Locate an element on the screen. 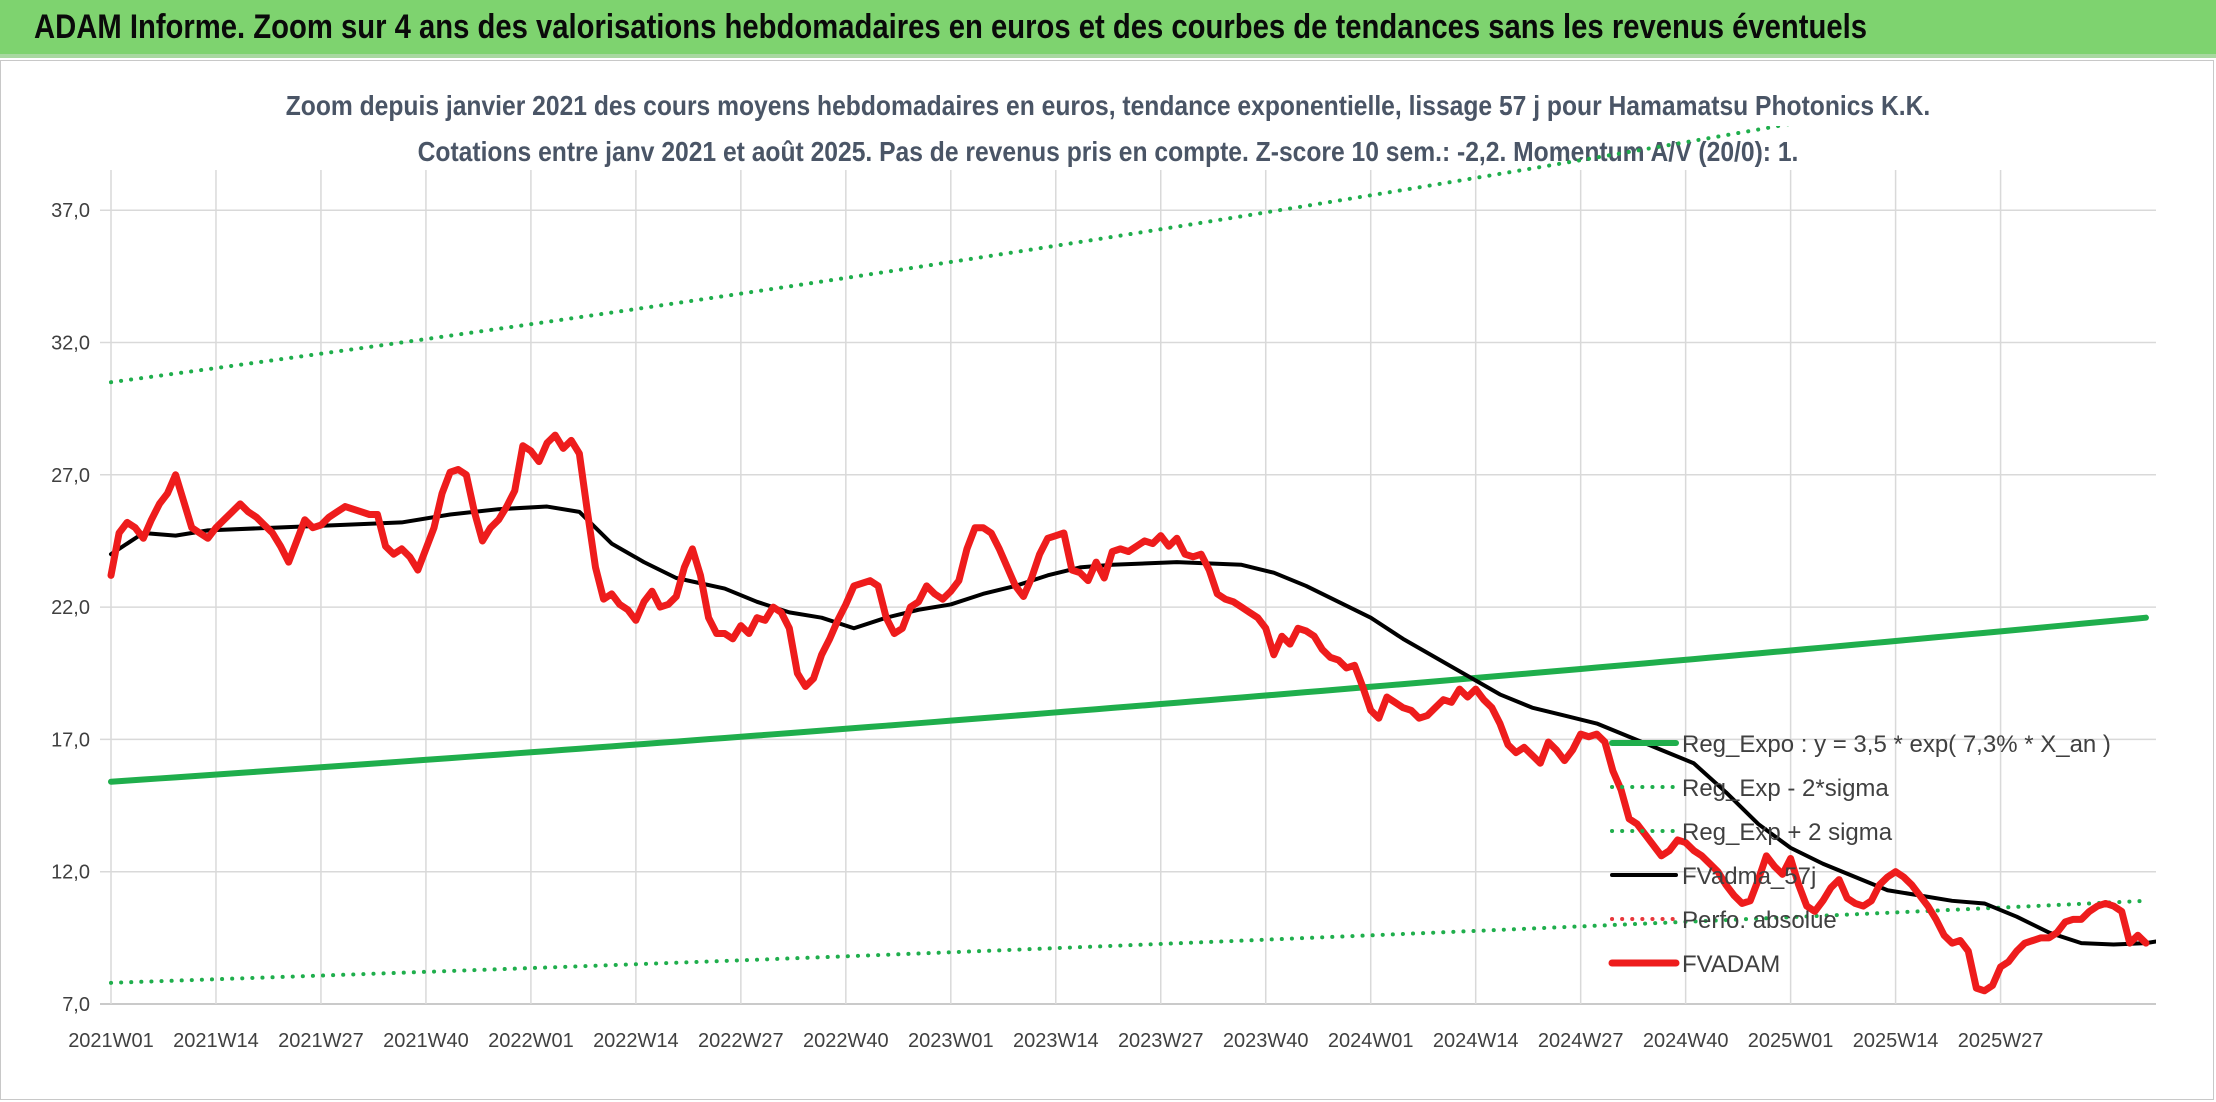 The height and width of the screenshot is (1102, 2216). y-tick-label: 7,0 is located at coordinates (76, 1005).